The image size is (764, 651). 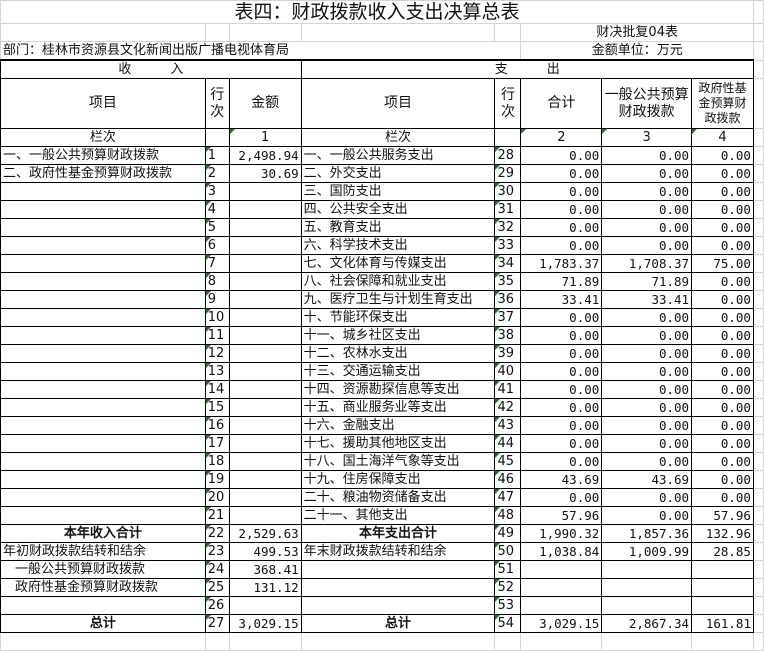 I want to click on cell-income-line: 23, so click(x=217, y=551).